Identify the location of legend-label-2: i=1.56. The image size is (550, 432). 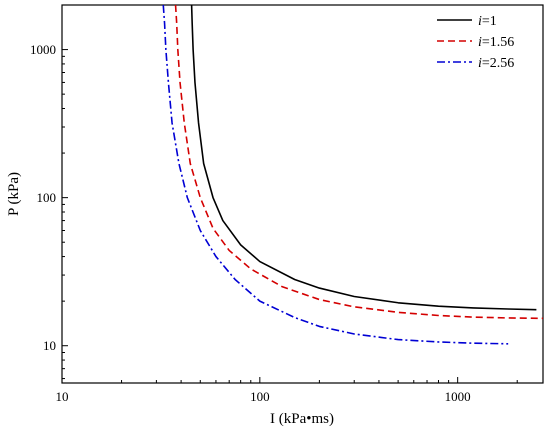
(496, 42).